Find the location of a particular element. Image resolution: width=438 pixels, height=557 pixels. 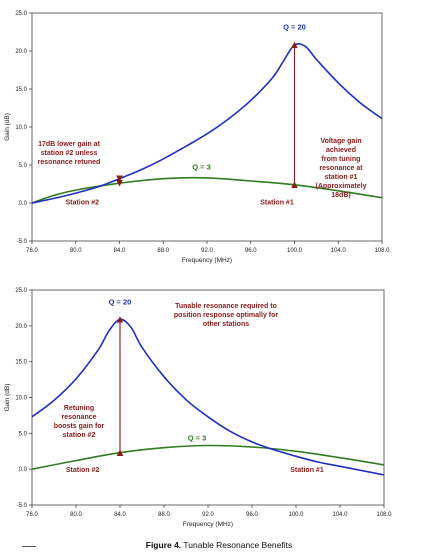

bottom-x-axis-title: Frequency (MHz) is located at coordinates (208, 524).